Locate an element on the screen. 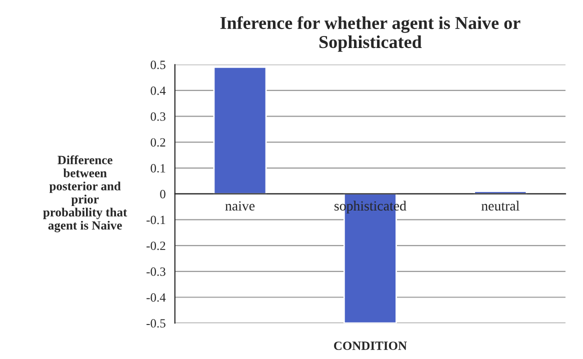  y-tick-label: -0.3 is located at coordinates (156, 271).